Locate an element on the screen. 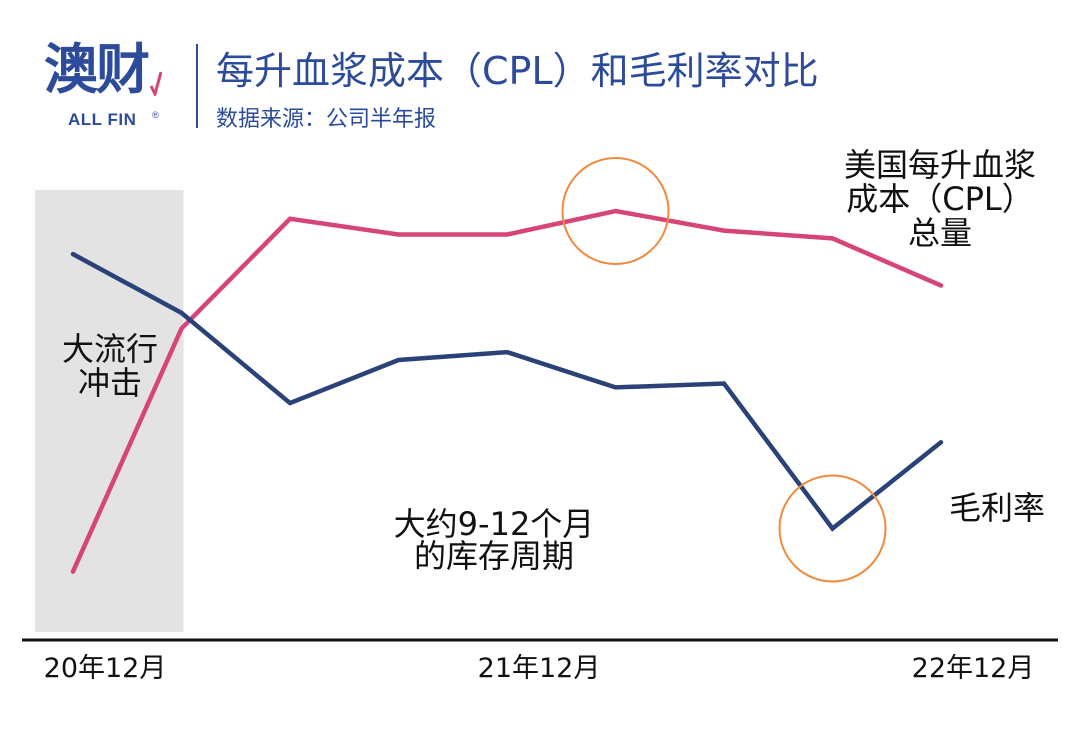  x-tick-label: 20年12月 is located at coordinates (105, 668).